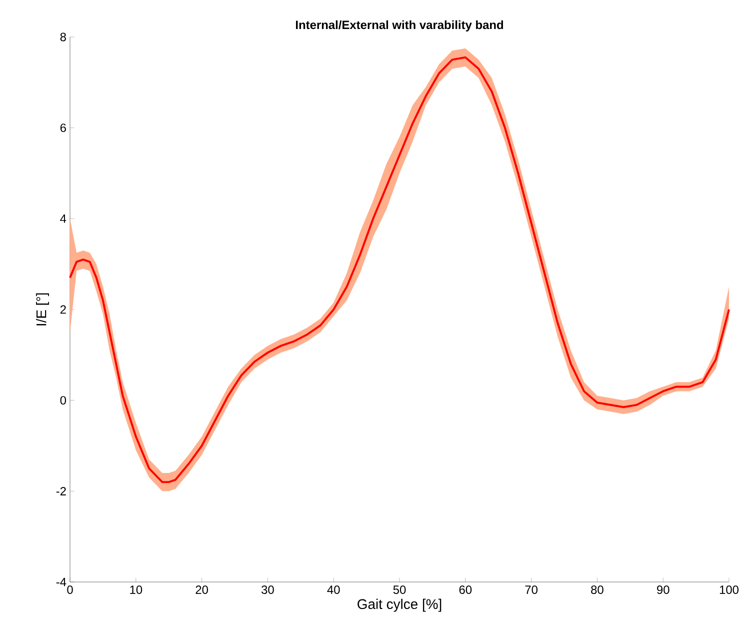 This screenshot has width=750, height=623. I want to click on y-tick-label: 0, so click(63, 400).